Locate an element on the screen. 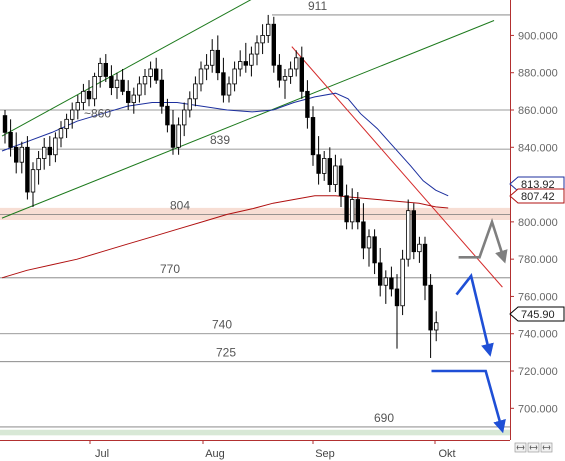  fit-icon-glyph is located at coordinates (533, 447).